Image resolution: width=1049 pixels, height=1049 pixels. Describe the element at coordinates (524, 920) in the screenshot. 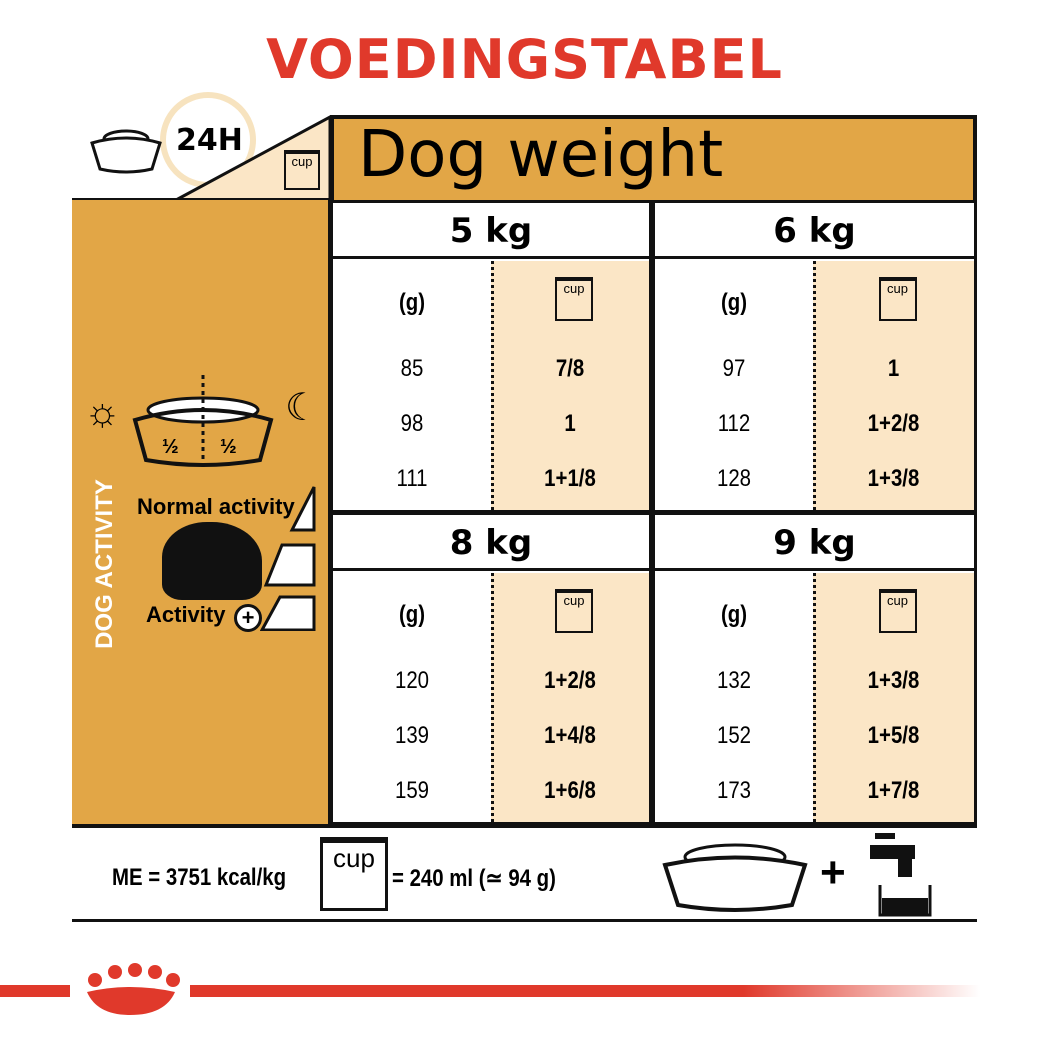

I see `divider-bottom` at that location.